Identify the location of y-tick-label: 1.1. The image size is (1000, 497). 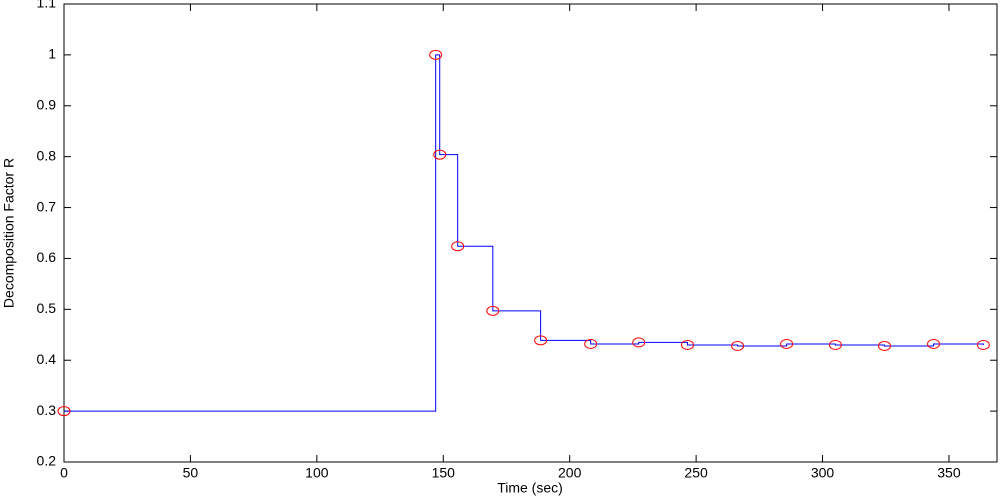
(47, 5).